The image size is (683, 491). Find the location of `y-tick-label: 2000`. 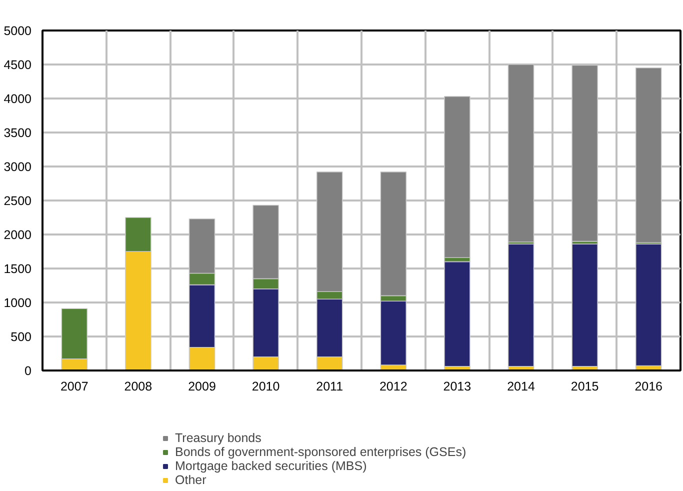

y-tick-label: 2000 is located at coordinates (18, 235).